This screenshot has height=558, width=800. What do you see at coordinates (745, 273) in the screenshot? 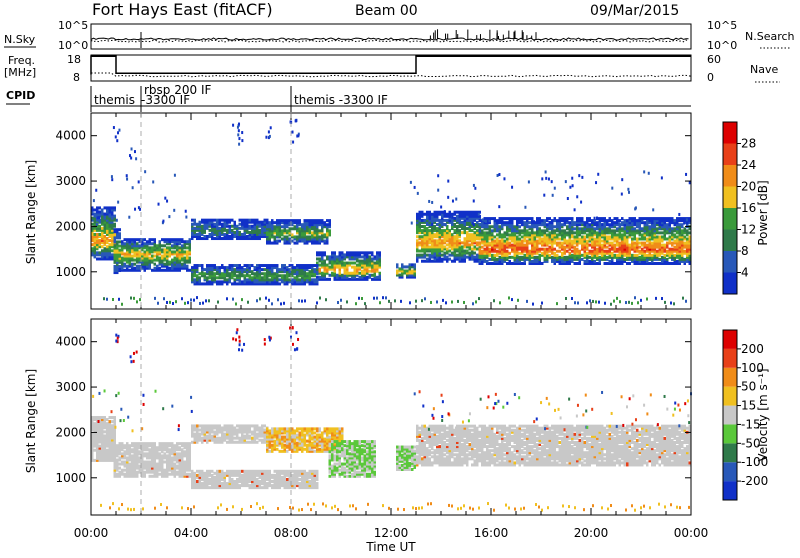
I see `power-colorbar-tick-label: 4` at bounding box center [745, 273].